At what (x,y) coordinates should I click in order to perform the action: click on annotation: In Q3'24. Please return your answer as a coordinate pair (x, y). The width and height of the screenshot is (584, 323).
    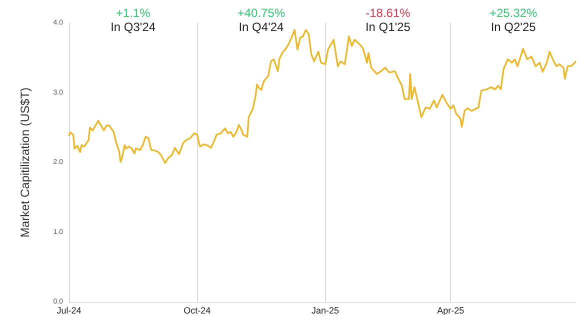
    Looking at the image, I should click on (133, 27).